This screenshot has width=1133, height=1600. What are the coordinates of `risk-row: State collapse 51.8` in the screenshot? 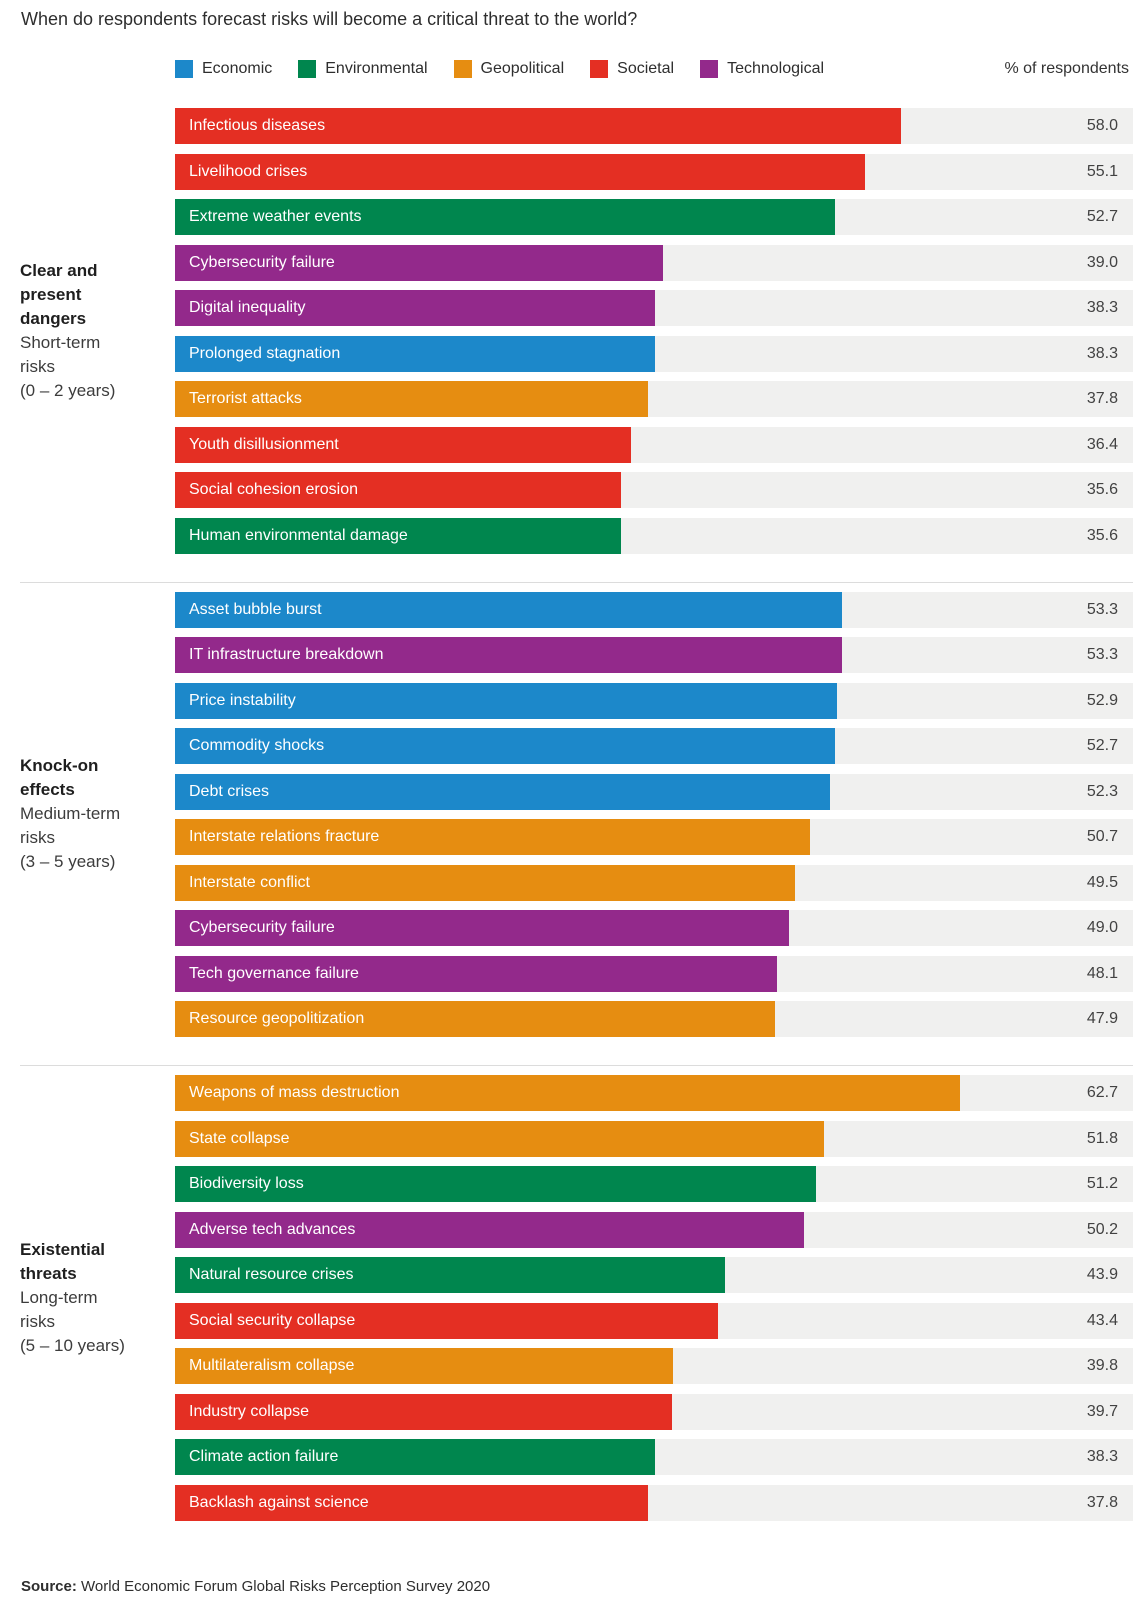 It's located at (654, 1138).